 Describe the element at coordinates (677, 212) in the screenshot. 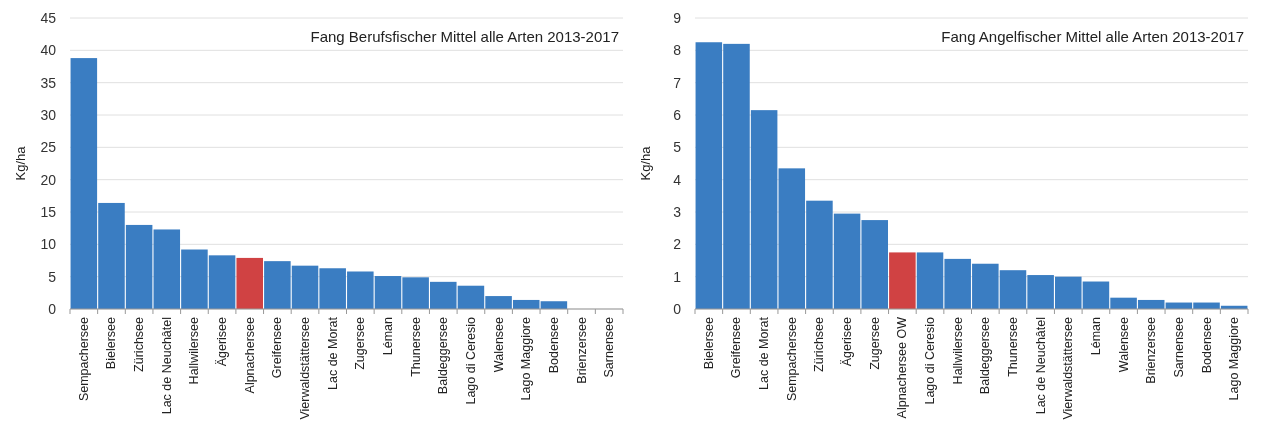

I see `y-tick-label: 3` at that location.